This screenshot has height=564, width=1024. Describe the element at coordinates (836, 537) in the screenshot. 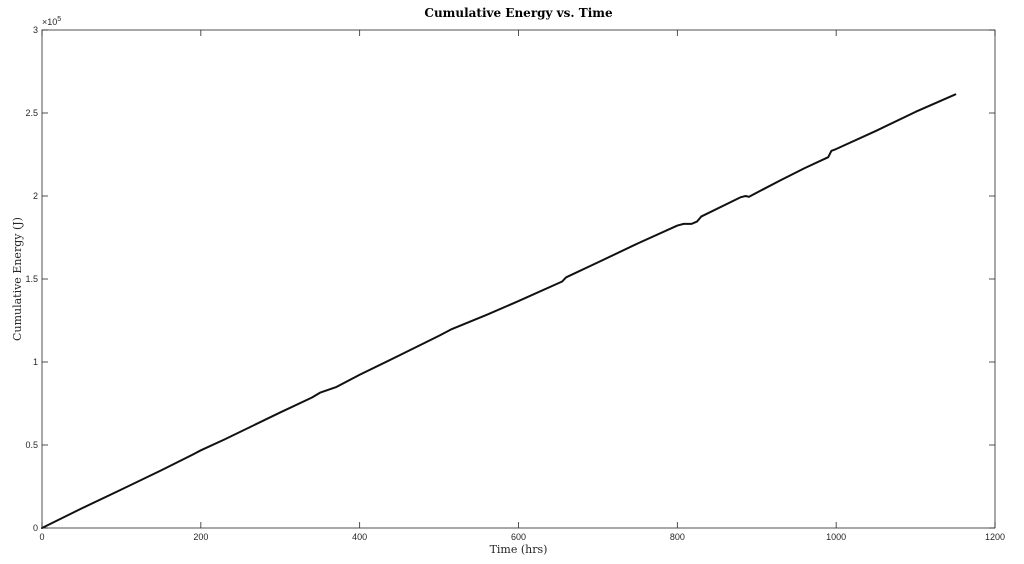

I see `x-tick-label: 1000` at that location.